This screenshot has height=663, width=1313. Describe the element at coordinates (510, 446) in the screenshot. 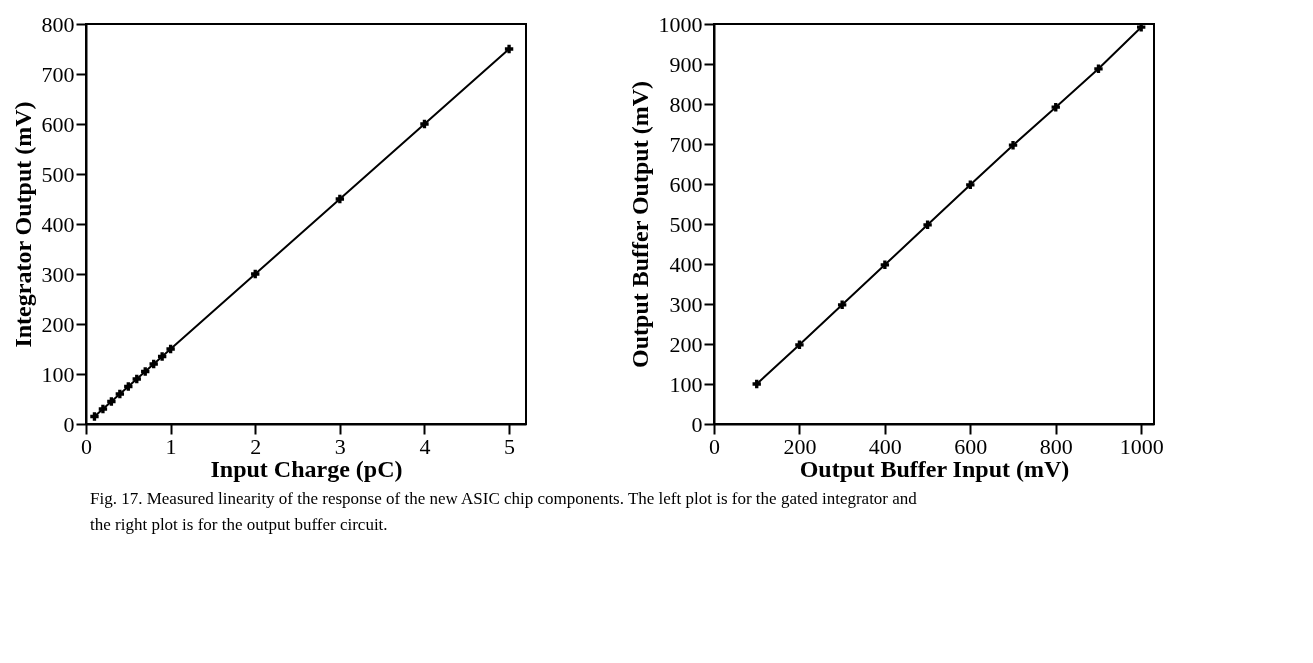

I see `x-tick-label: 5` at that location.